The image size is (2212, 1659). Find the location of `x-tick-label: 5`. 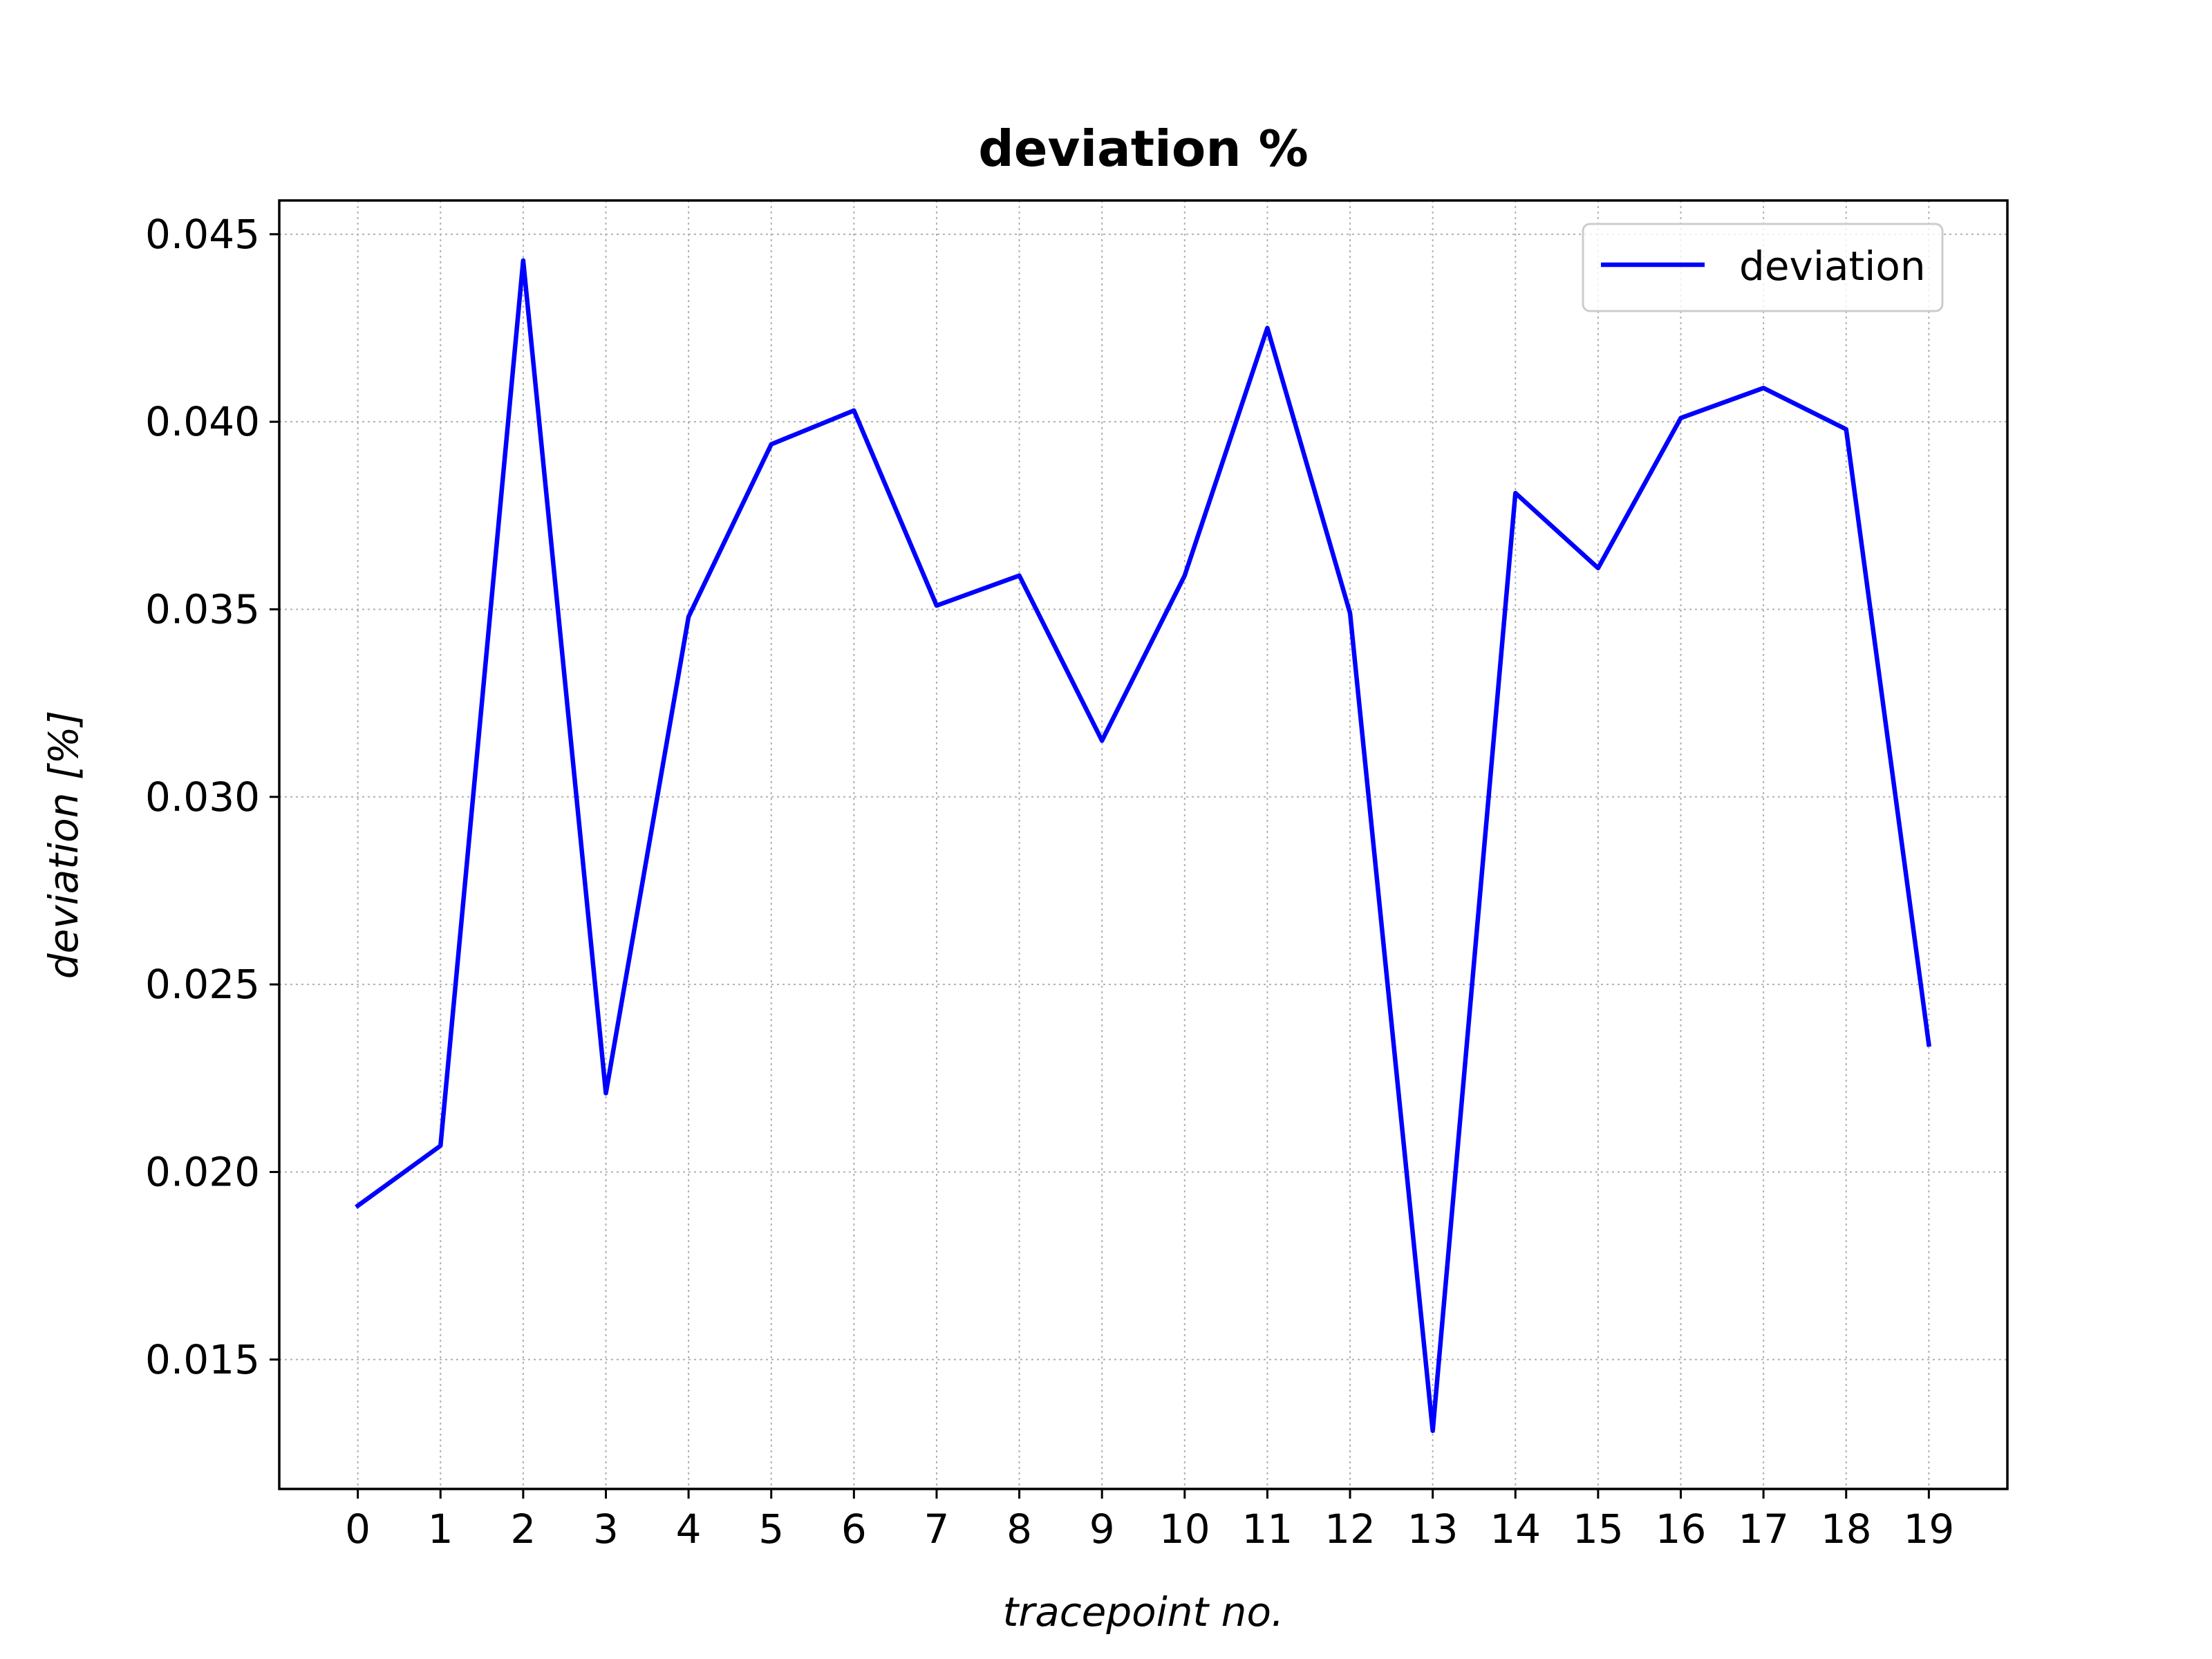

x-tick-label: 5 is located at coordinates (771, 1530).